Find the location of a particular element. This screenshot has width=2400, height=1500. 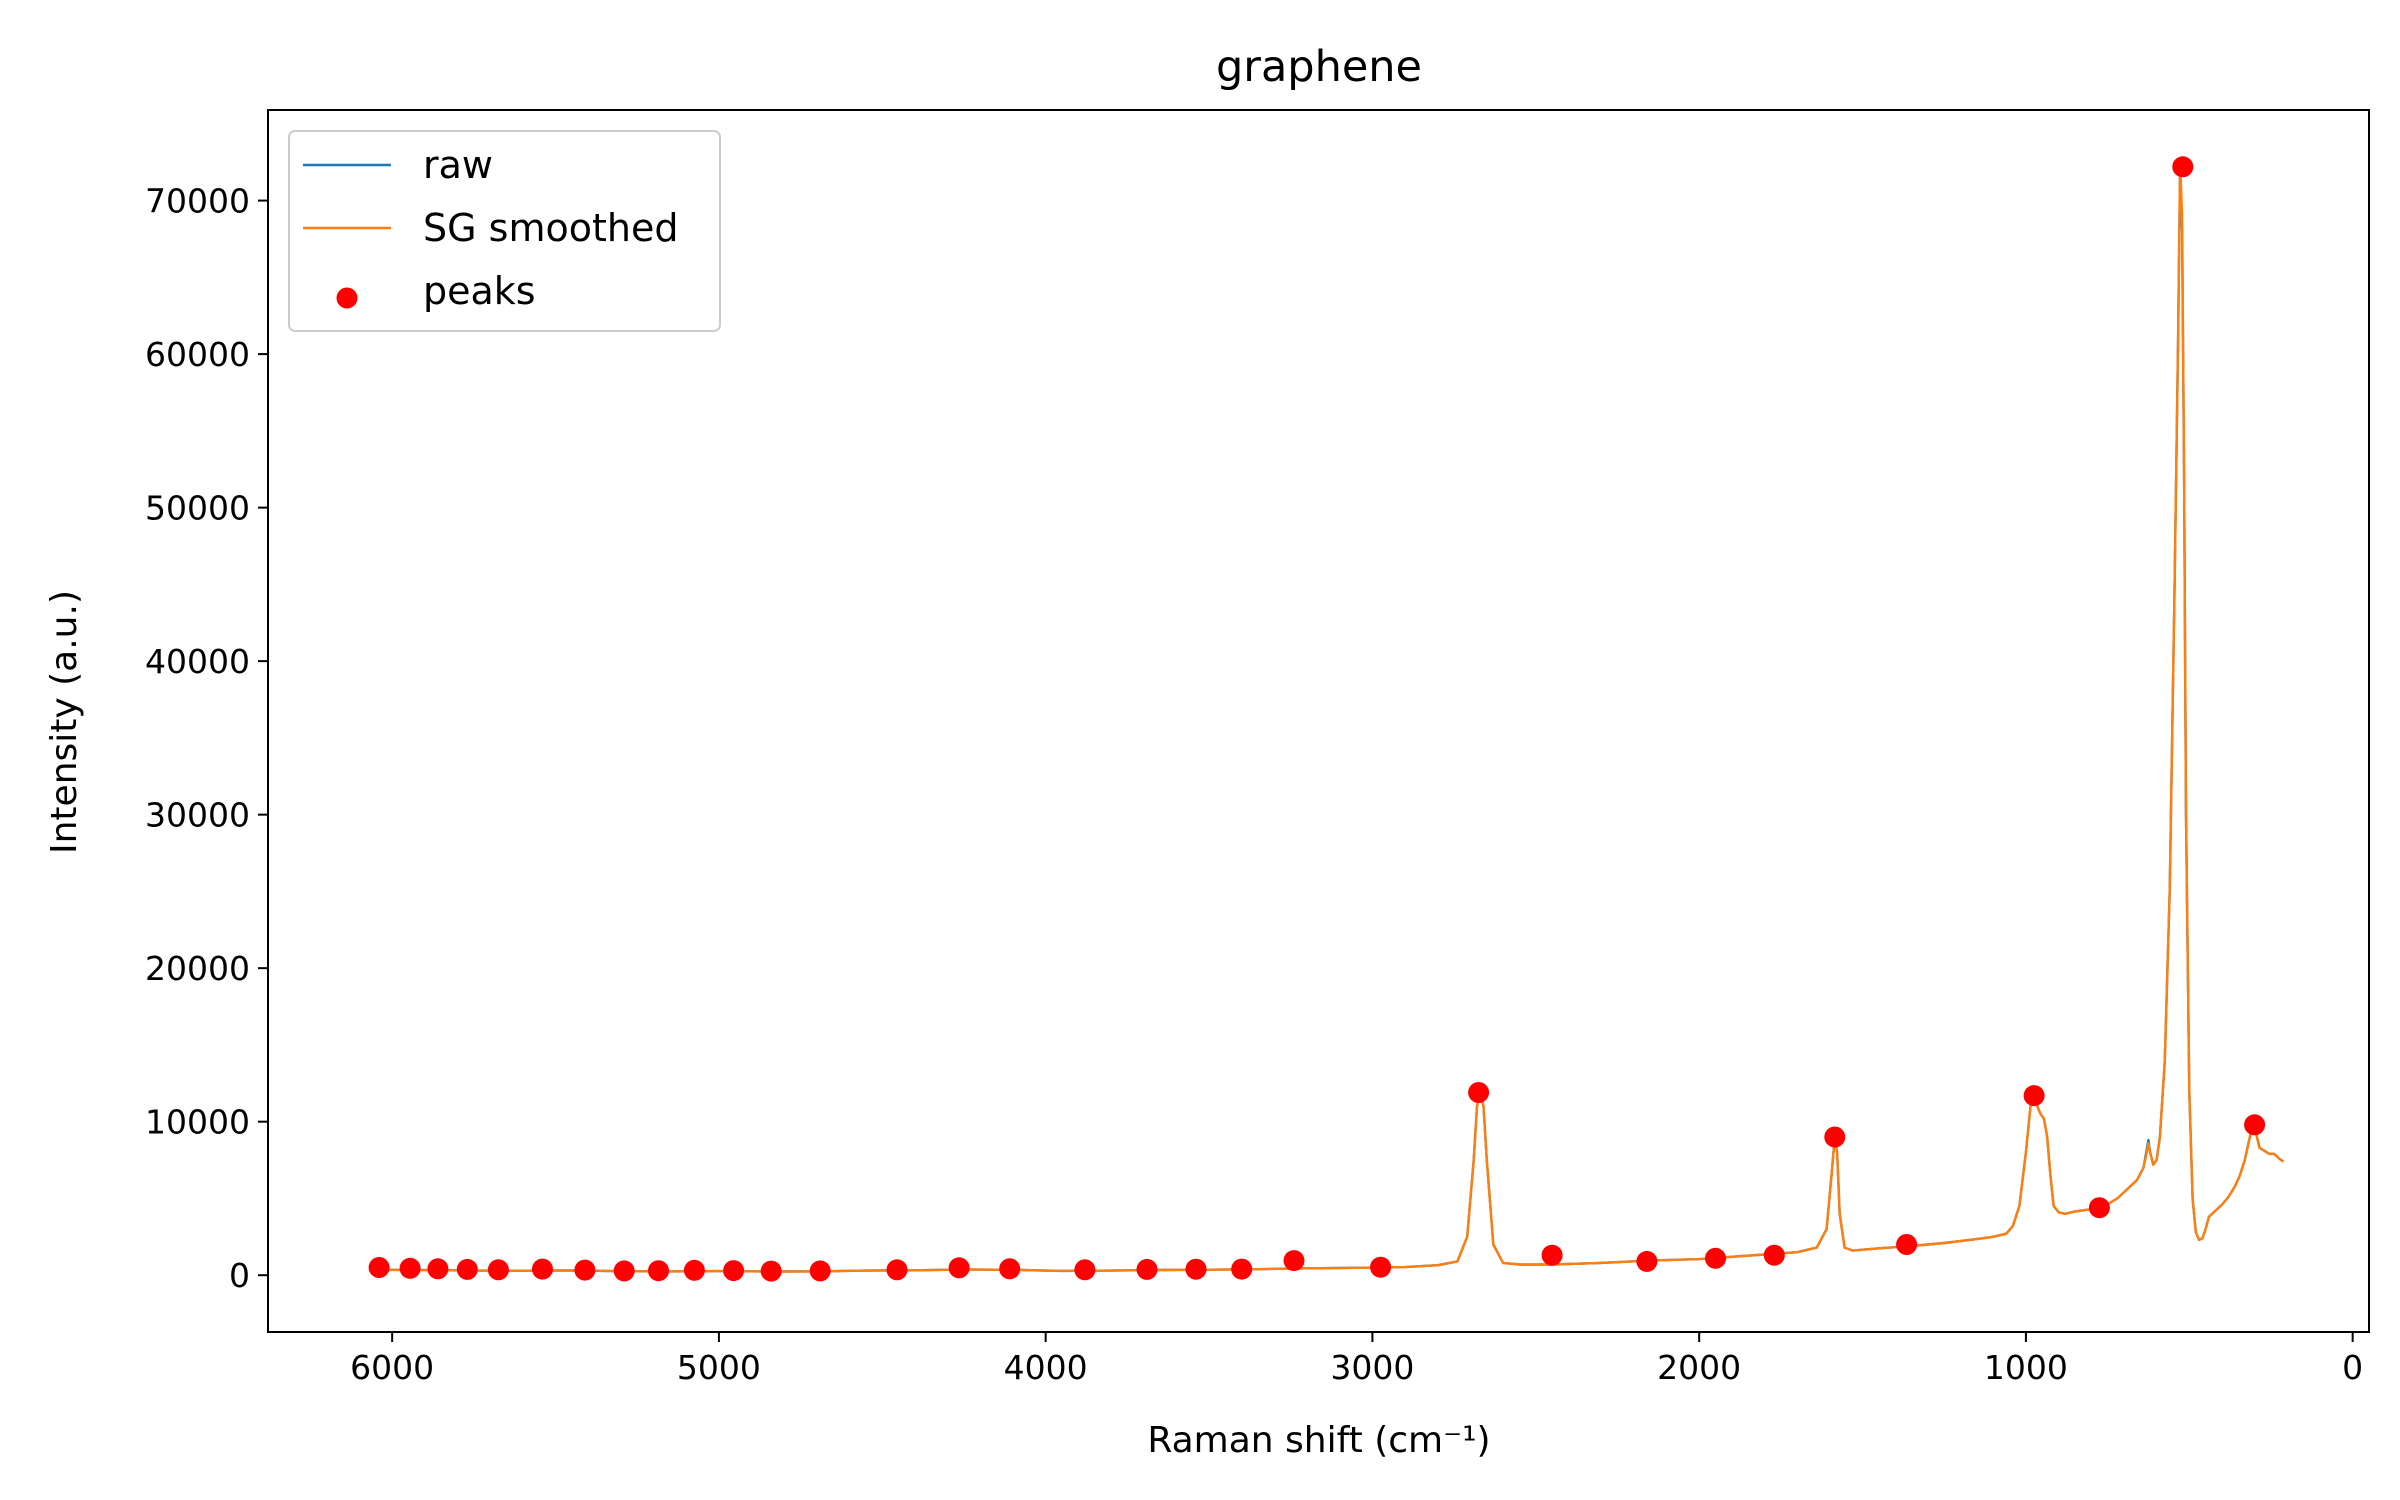

x-tick-label: 4000 is located at coordinates (1046, 1367).